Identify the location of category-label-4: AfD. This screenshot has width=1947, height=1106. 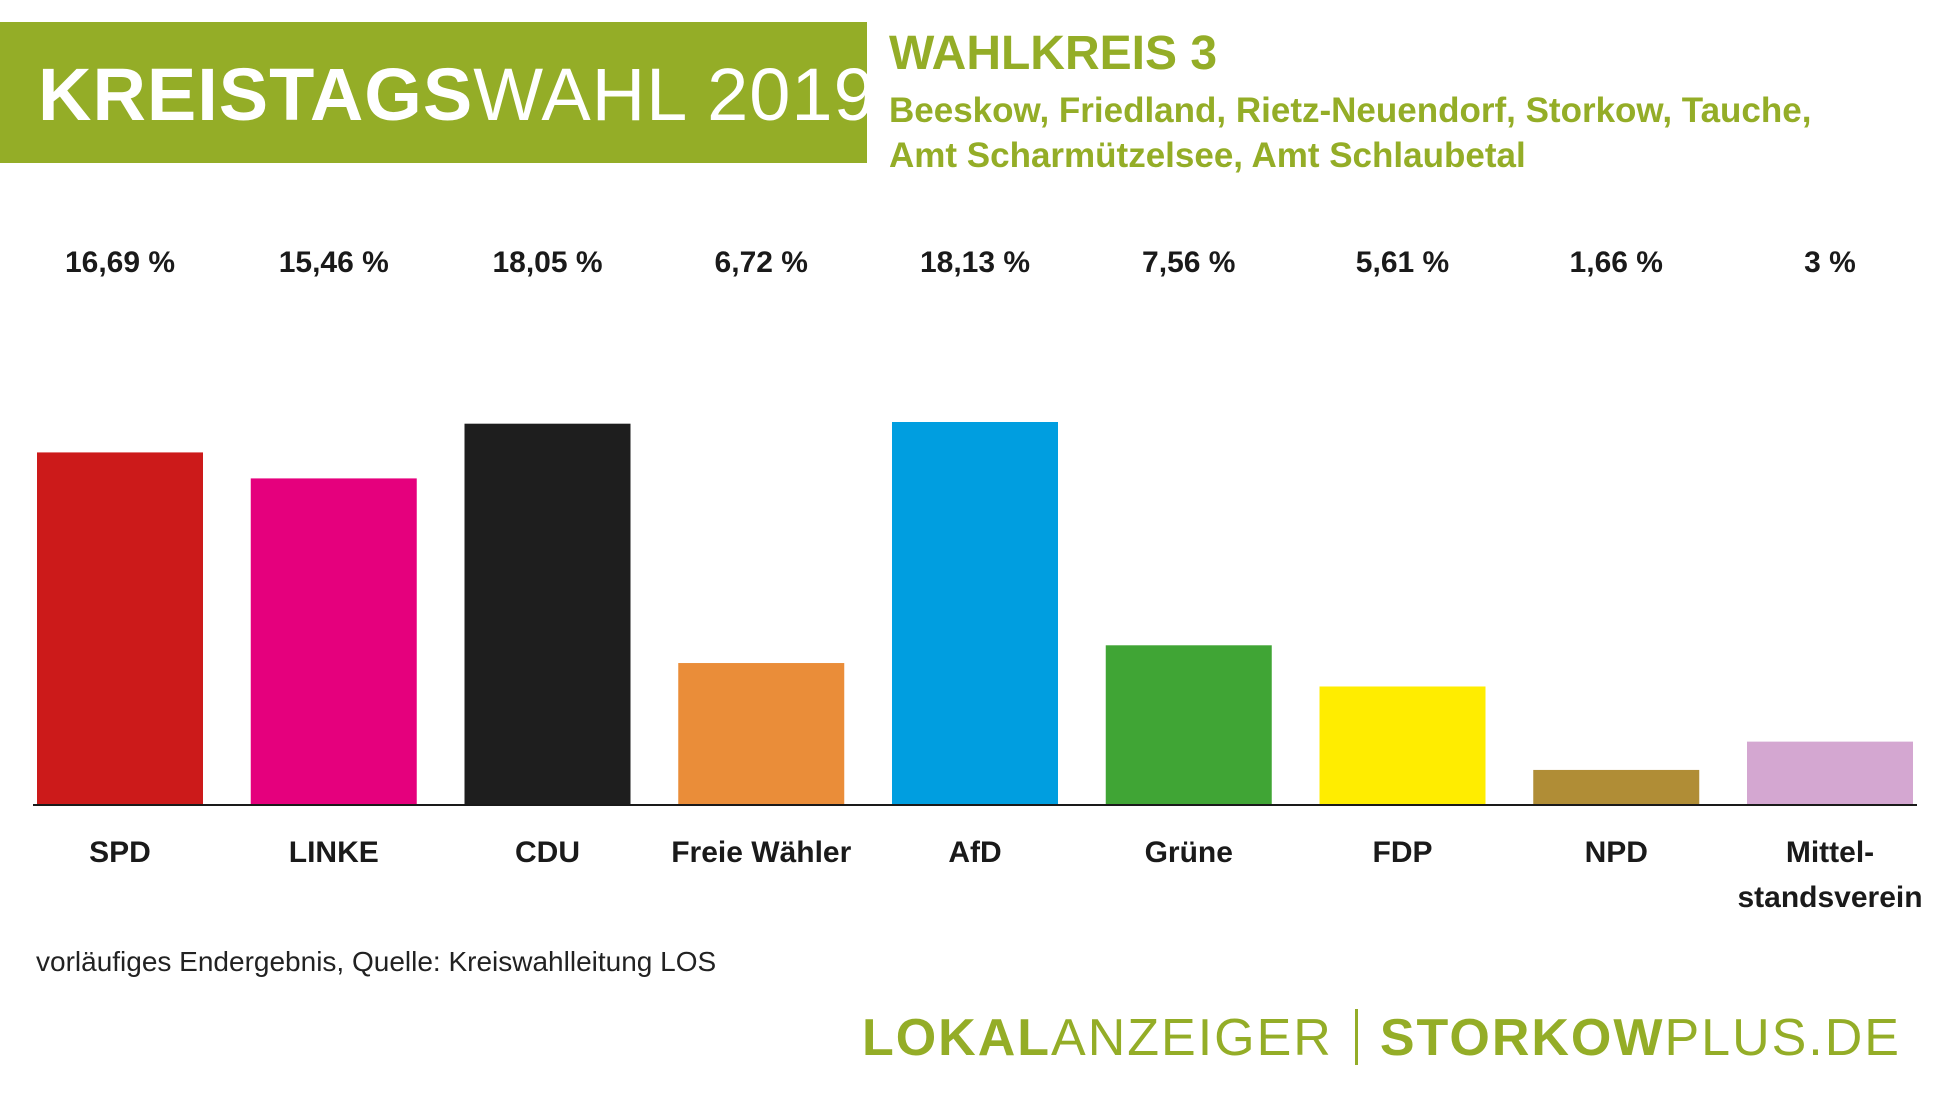
(974, 852).